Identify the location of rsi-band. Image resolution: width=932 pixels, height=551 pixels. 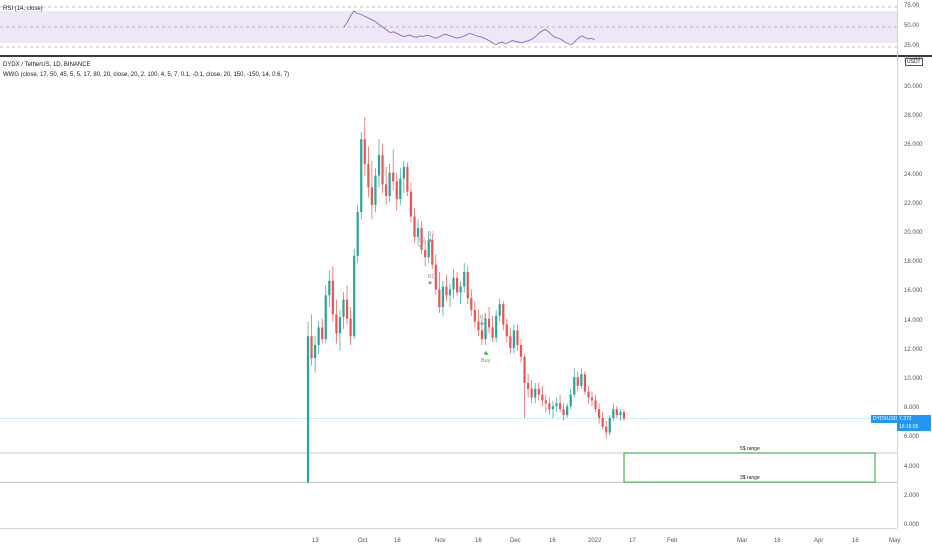
(448, 27).